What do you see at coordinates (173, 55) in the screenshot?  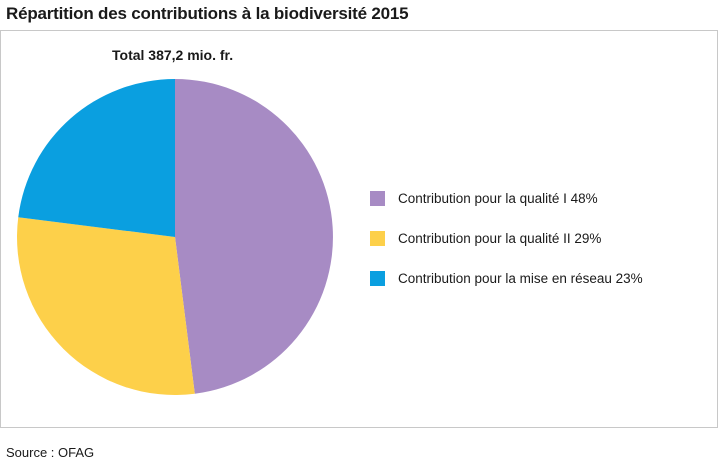 I see `chart-total-label: Total 387,2 mio. fr.` at bounding box center [173, 55].